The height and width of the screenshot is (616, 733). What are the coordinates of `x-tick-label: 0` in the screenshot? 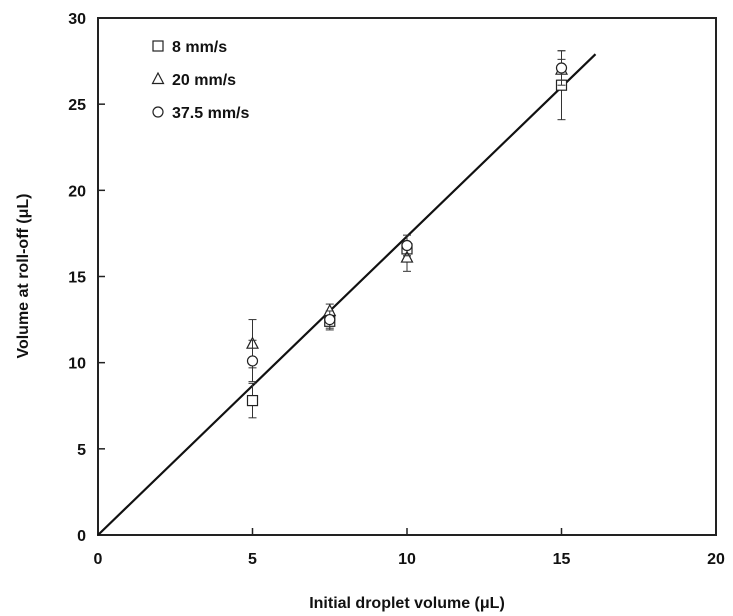 It's located at (98, 559).